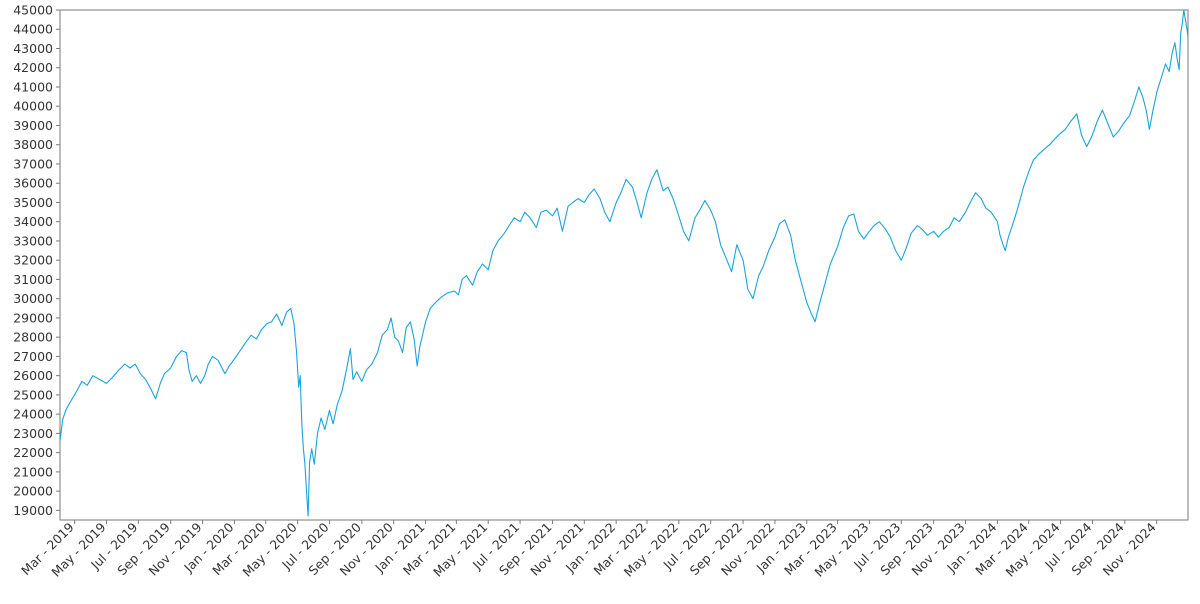  What do you see at coordinates (33, 125) in the screenshot?
I see `y-tick-label: 39000` at bounding box center [33, 125].